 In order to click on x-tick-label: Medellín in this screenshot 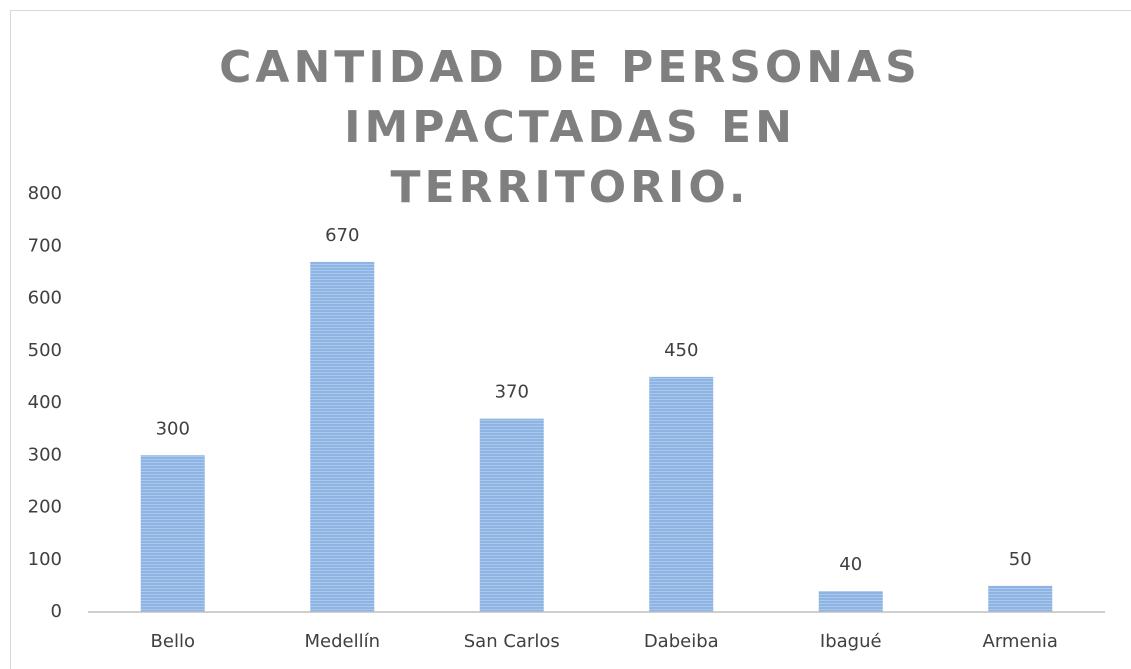, I will do `click(342, 641)`.